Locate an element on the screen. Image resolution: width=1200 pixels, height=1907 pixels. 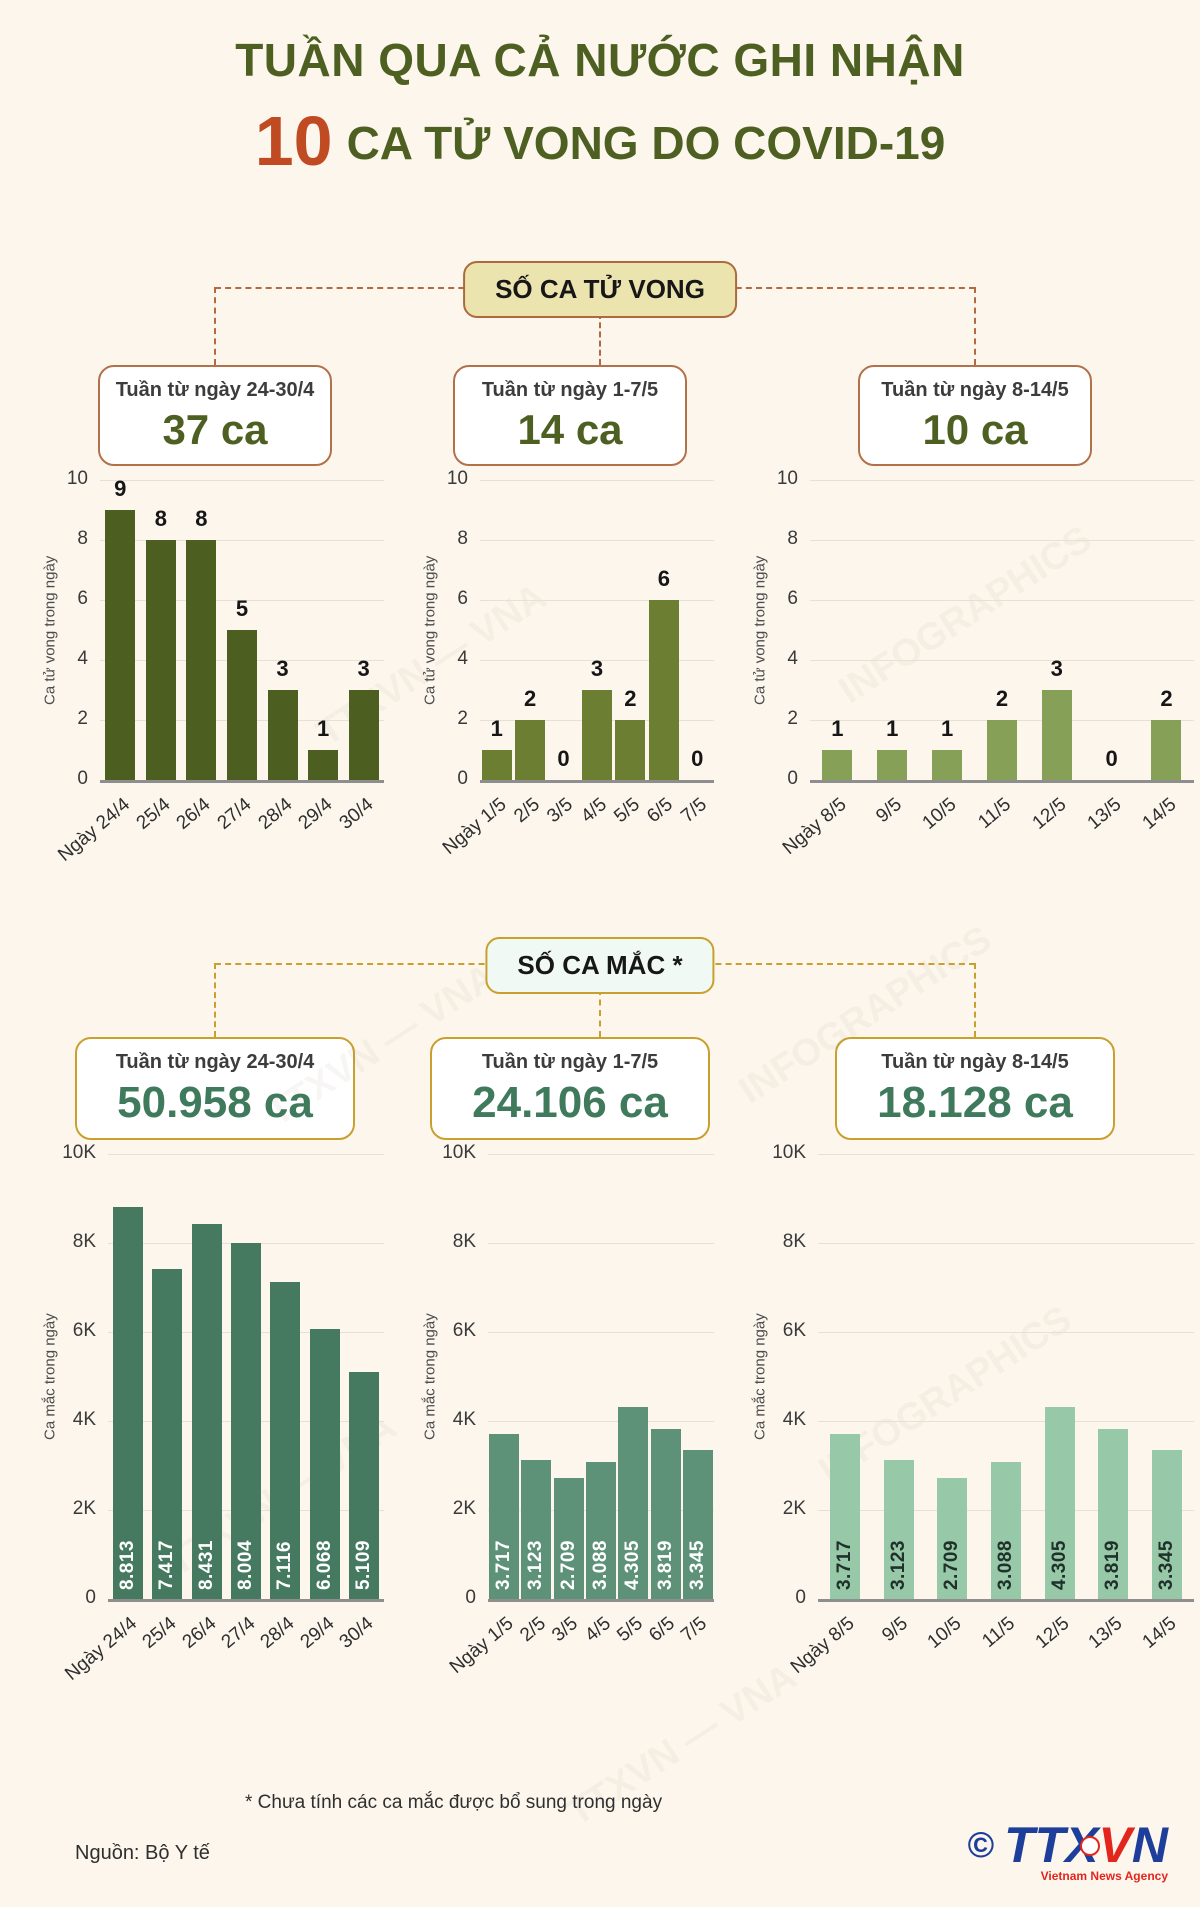
bar-slot: 1 29/4 is located at coordinates (317, 657).